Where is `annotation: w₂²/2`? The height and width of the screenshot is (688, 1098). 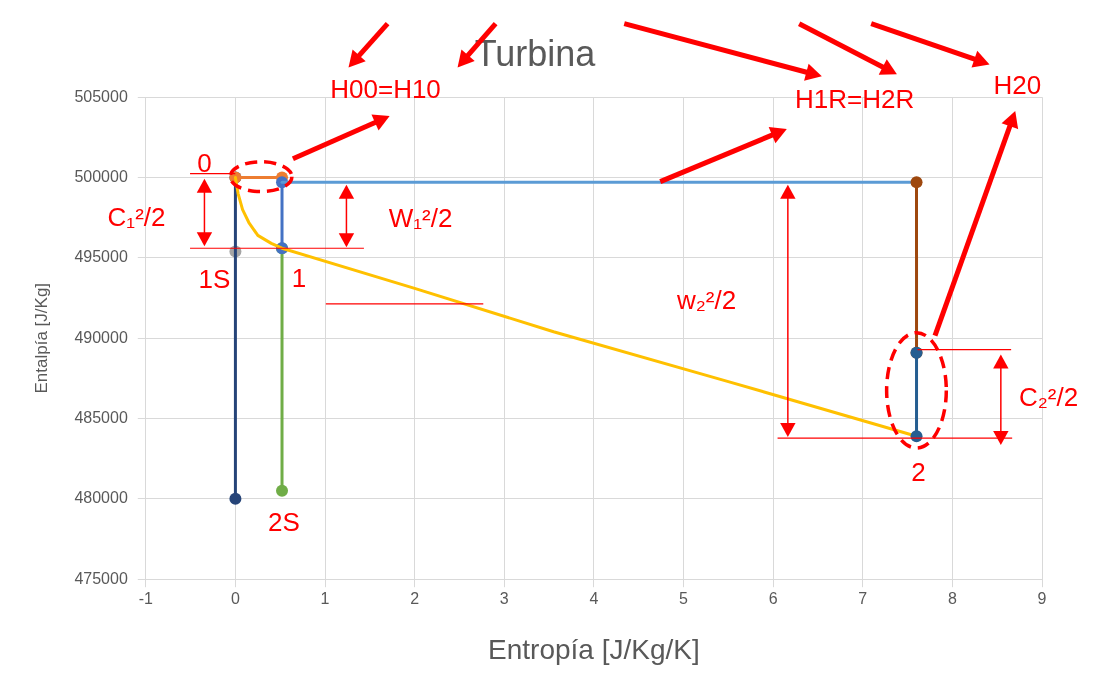
annotation: w₂²/2 is located at coordinates (706, 300).